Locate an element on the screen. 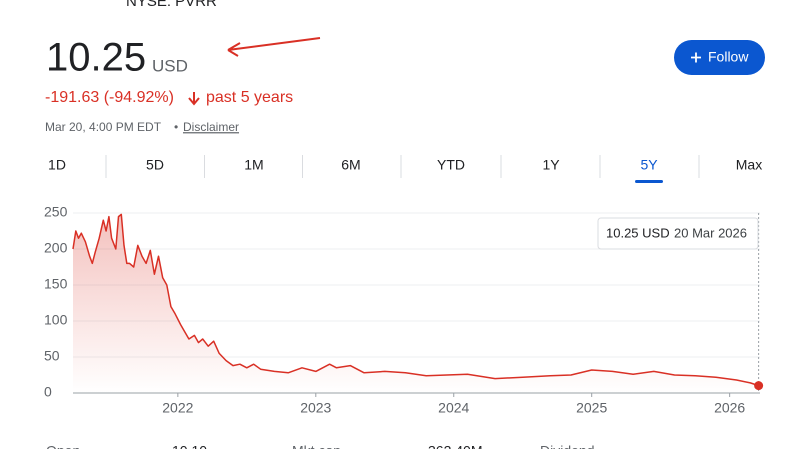 The width and height of the screenshot is (800, 449). x-tick-label: 2023 is located at coordinates (315, 408).